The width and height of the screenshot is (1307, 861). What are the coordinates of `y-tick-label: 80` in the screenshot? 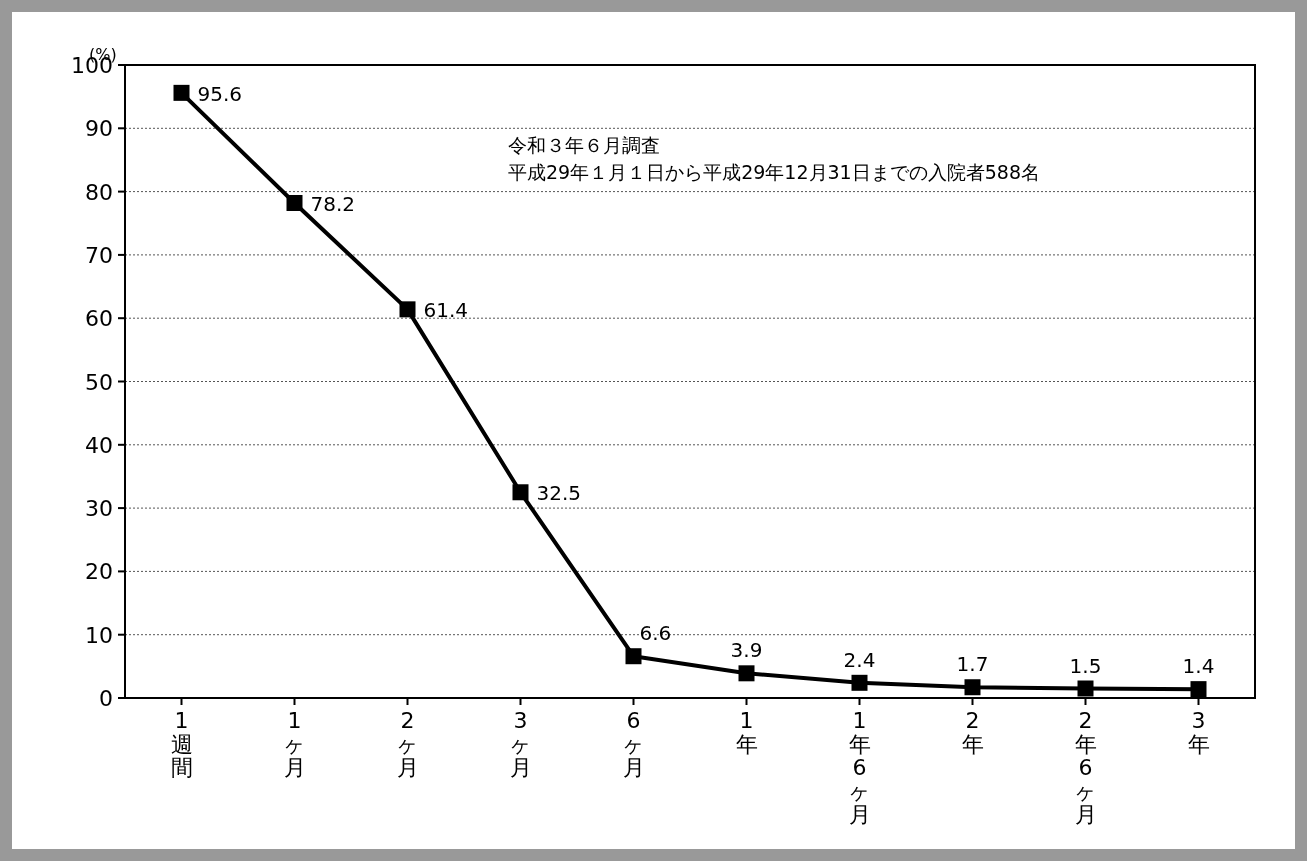 It's located at (99, 192).